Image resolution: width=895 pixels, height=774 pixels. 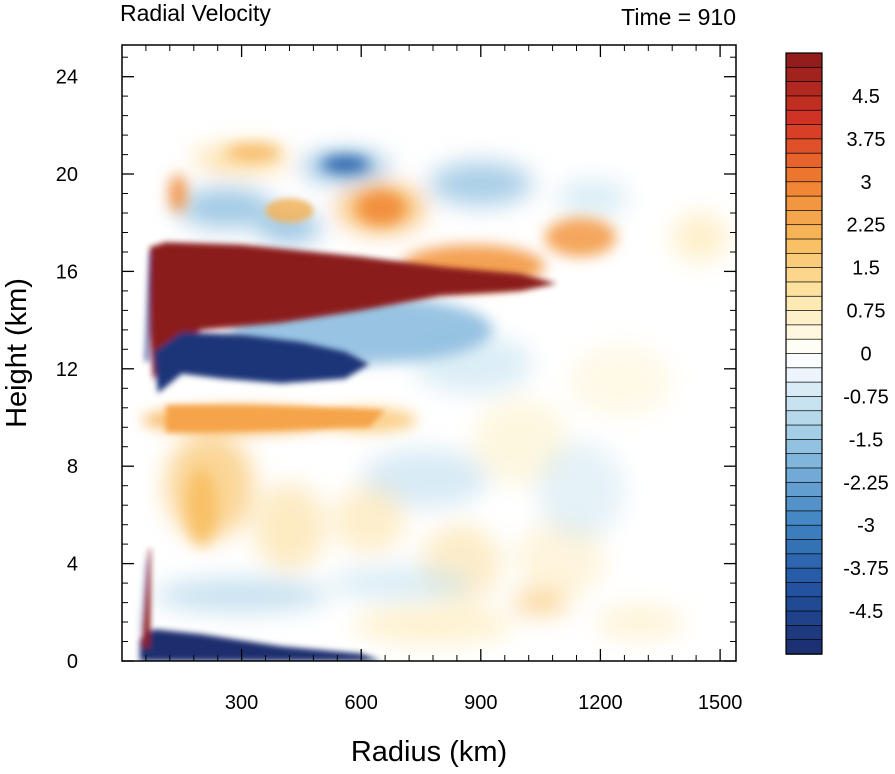 I want to click on colorbar-label: 3, so click(x=865, y=183).